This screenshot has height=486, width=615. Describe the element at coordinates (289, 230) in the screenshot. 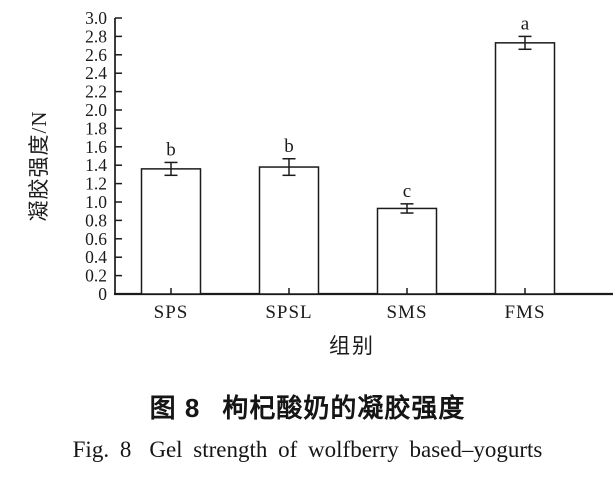

I see `bar-SPSL` at that location.